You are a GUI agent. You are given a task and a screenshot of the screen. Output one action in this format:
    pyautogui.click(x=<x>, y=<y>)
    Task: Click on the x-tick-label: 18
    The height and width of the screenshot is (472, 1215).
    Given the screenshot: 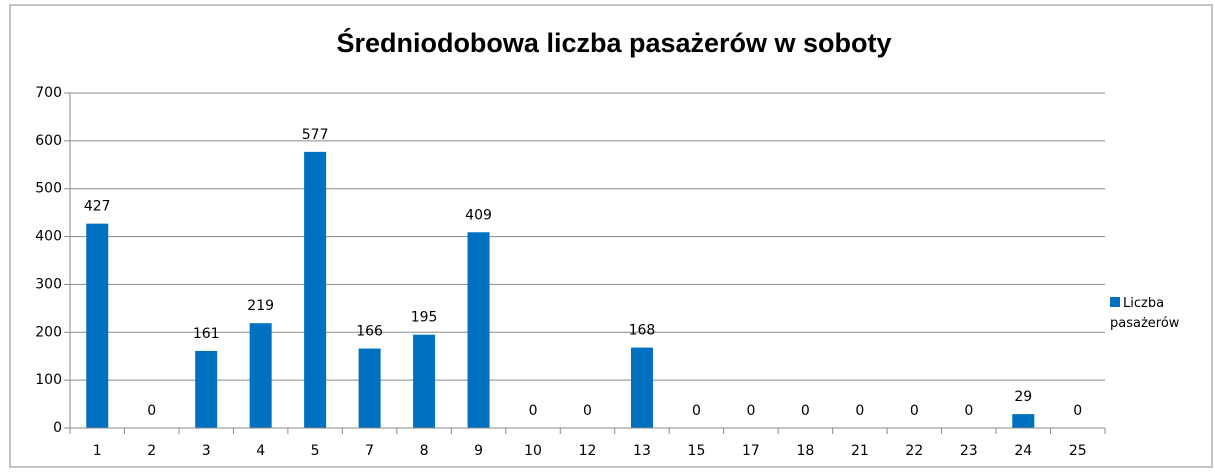 What is the action you would take?
    pyautogui.click(x=805, y=451)
    